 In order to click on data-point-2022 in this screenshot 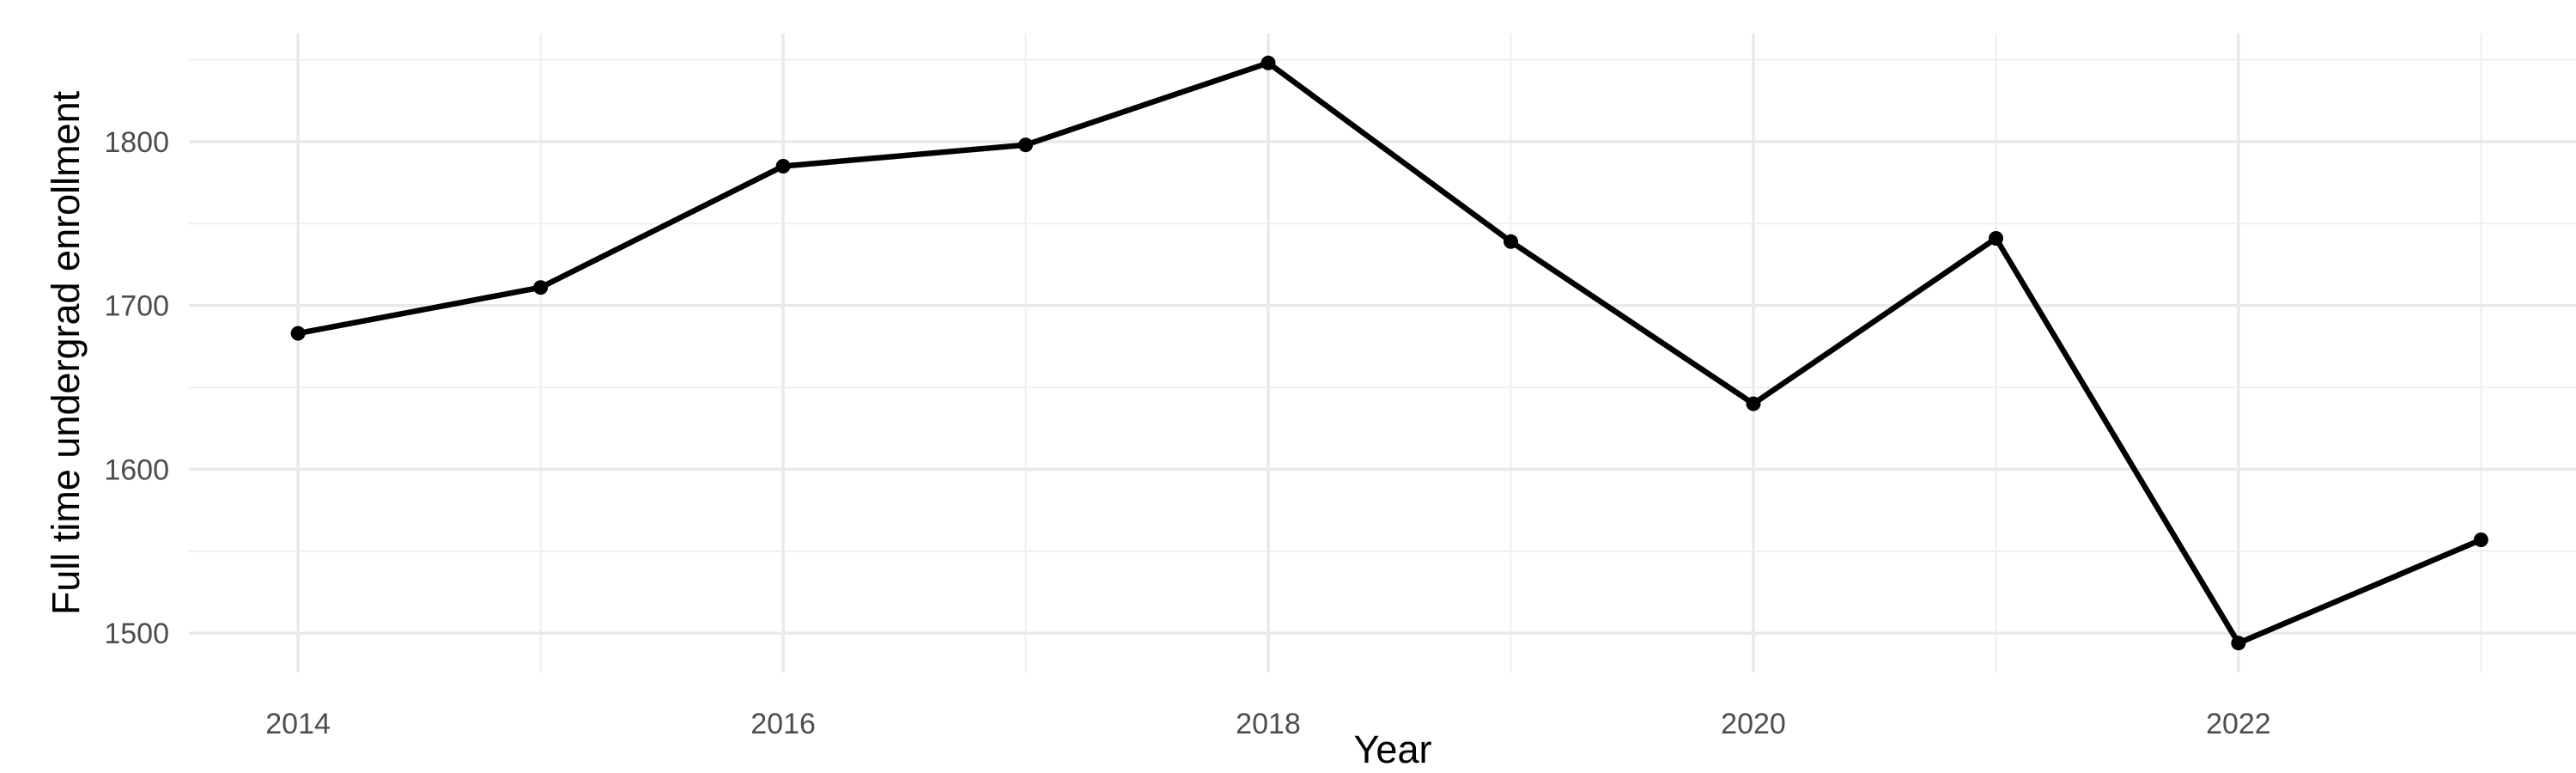, I will do `click(2238, 643)`.